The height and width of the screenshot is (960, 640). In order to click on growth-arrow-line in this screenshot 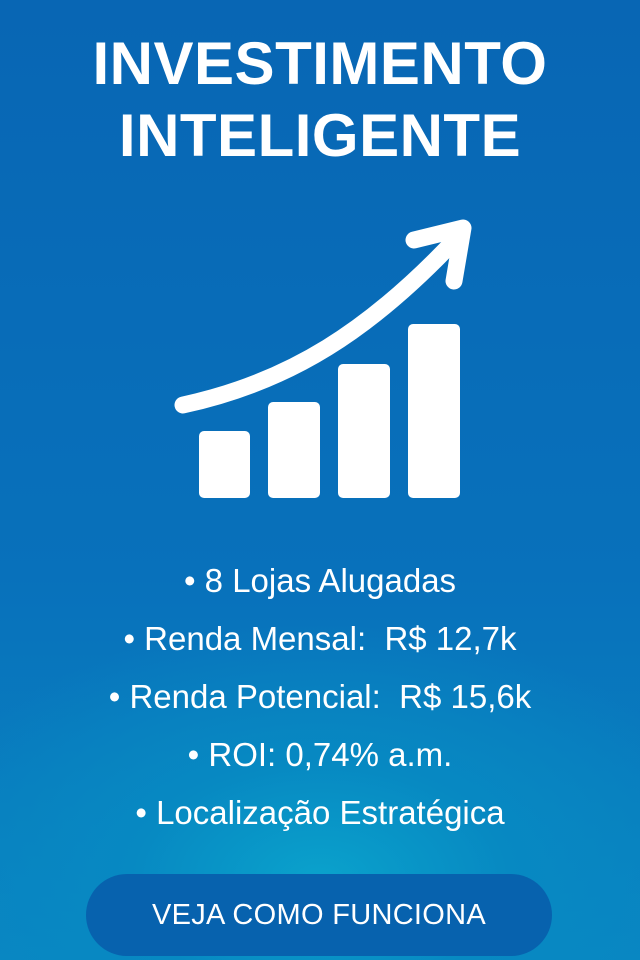, I will do `click(319, 322)`.